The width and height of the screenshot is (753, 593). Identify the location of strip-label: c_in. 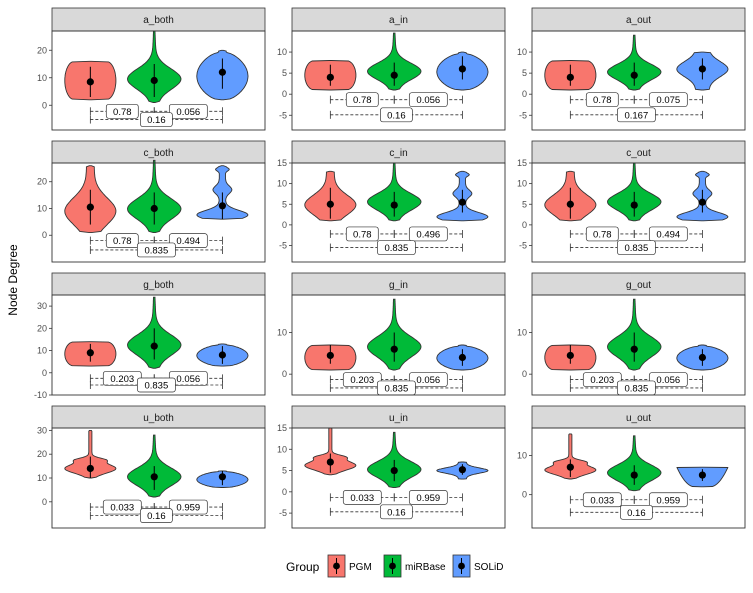
(398, 153).